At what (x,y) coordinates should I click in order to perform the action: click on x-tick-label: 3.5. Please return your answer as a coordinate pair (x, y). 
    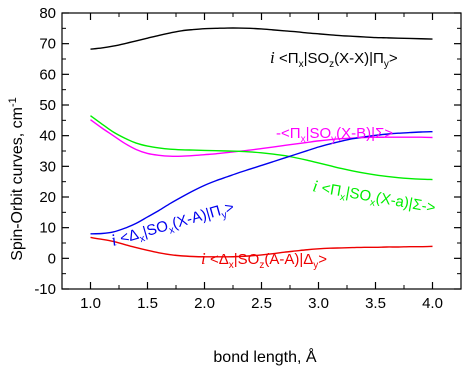
    Looking at the image, I should click on (375, 303).